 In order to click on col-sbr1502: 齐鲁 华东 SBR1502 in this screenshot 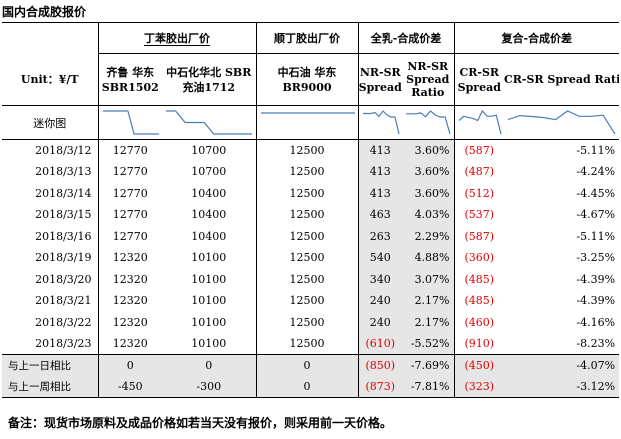, I will do `click(129, 79)`.